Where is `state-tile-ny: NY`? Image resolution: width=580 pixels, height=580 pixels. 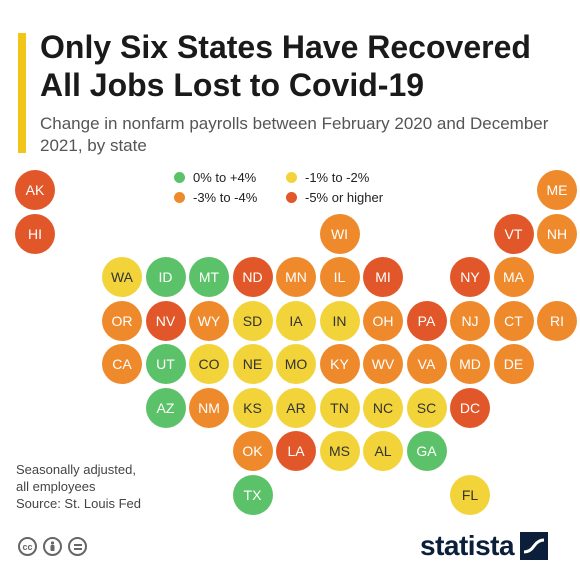 state-tile-ny: NY is located at coordinates (470, 277).